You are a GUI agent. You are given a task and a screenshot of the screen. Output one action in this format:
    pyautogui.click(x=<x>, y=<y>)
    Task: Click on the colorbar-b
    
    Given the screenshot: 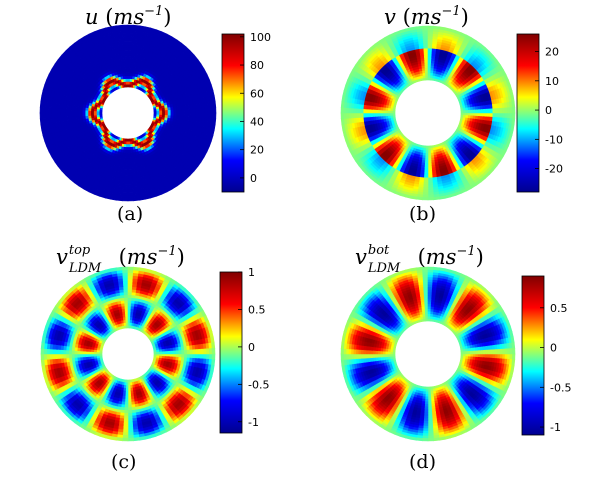 What is the action you would take?
    pyautogui.click(x=528, y=113)
    